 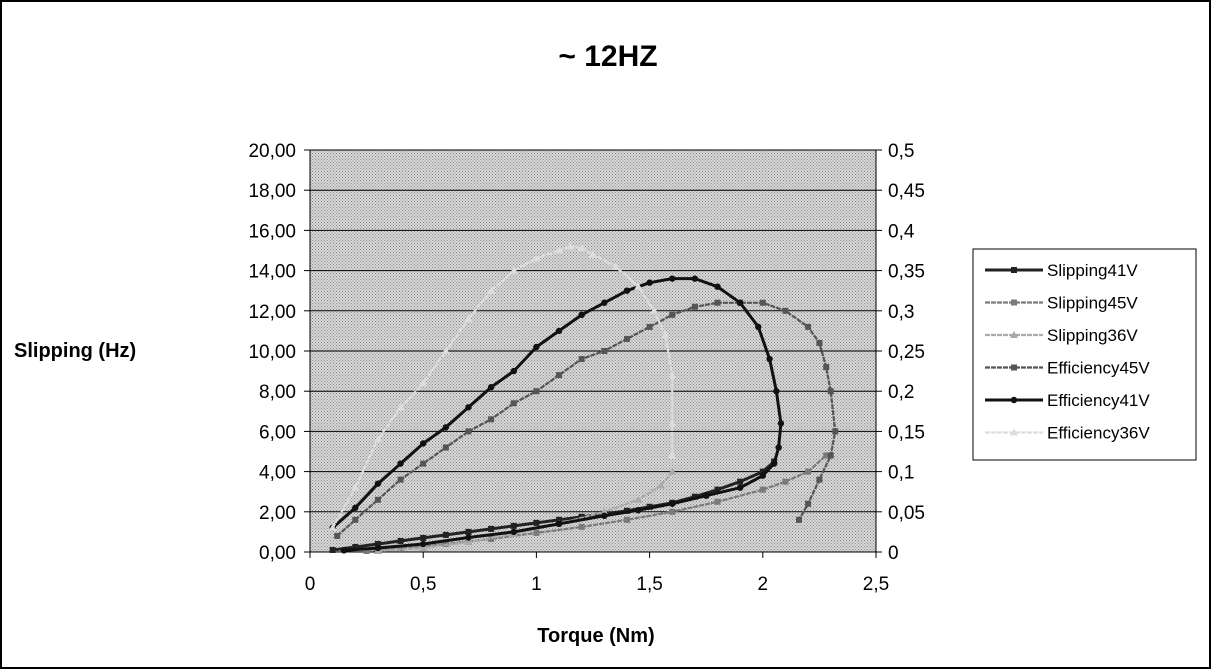 I want to click on chart-title: ~ 12HZ, so click(x=607, y=56).